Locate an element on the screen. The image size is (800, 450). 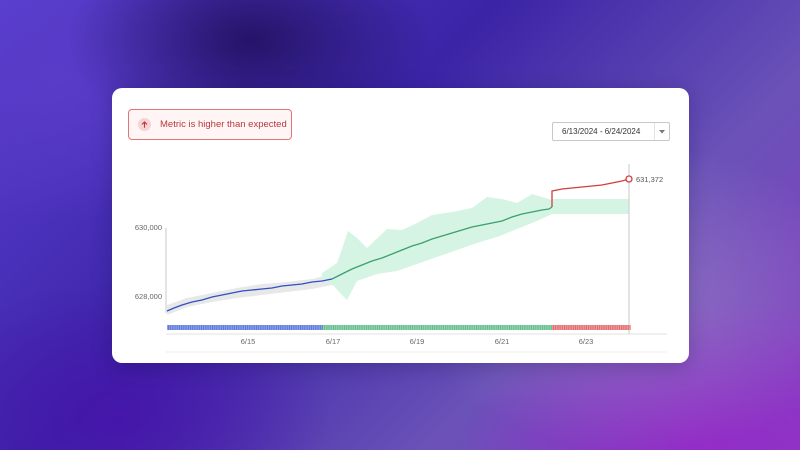
date-range-select: 6/13/2024 - 6/24/2024 is located at coordinates (611, 131).